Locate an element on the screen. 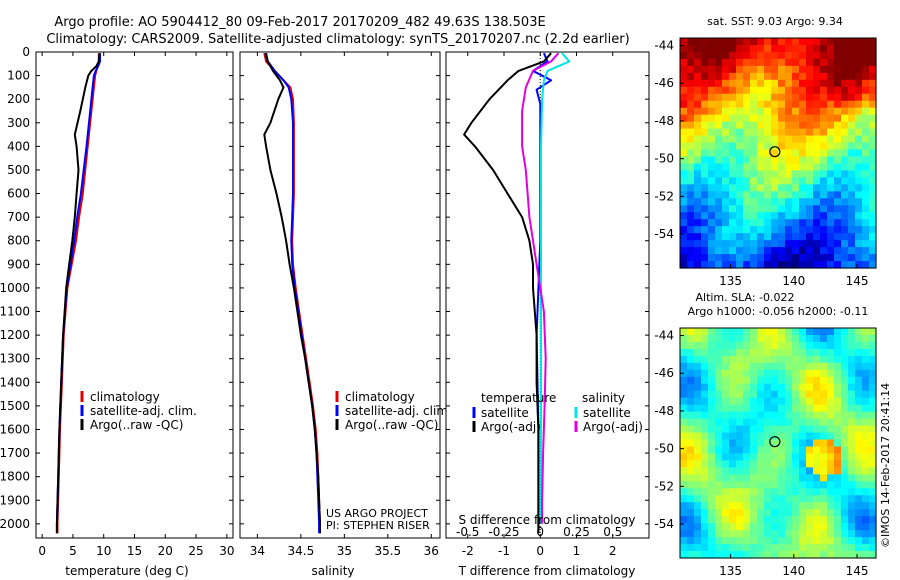 The height and width of the screenshot is (580, 900). x-tick-label: 140 is located at coordinates (793, 571).